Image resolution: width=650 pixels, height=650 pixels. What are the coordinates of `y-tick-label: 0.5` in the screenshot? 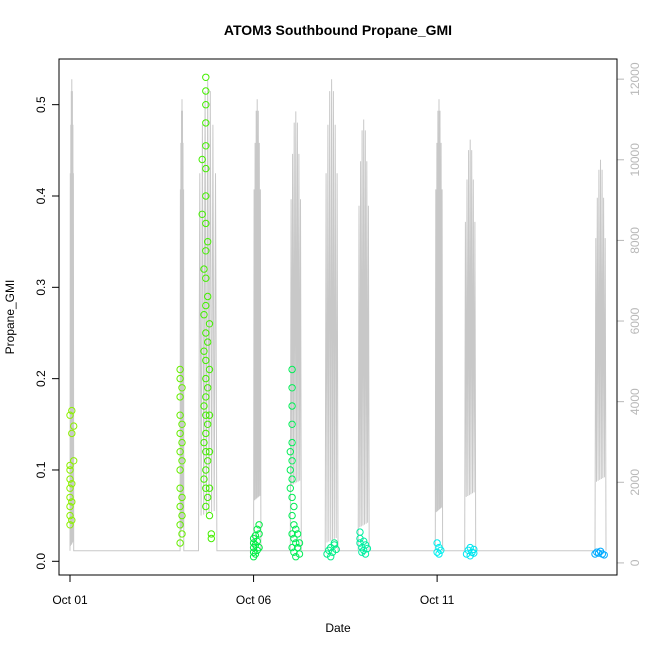 It's located at (41, 104).